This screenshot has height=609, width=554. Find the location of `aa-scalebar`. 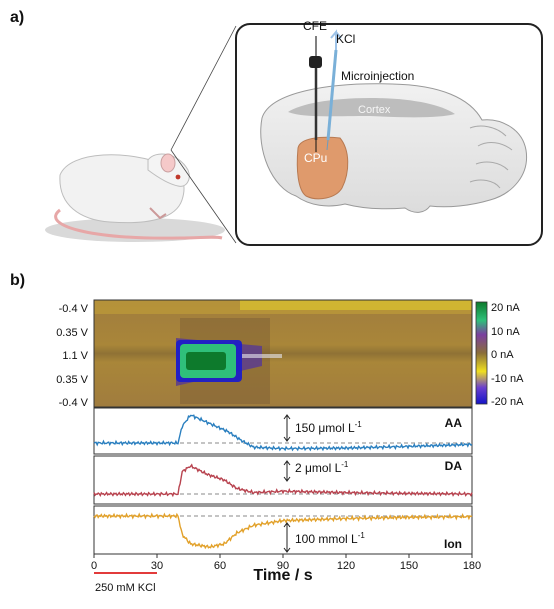

aa-scalebar is located at coordinates (287, 428).